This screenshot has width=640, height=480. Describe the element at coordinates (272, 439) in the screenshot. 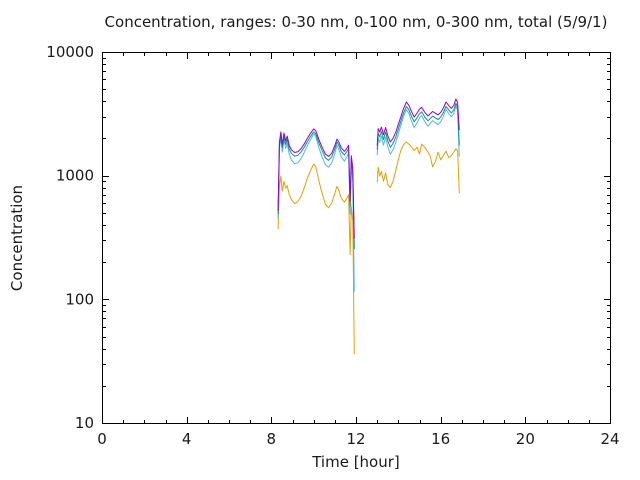

I see `x-tick-label: 8` at that location.